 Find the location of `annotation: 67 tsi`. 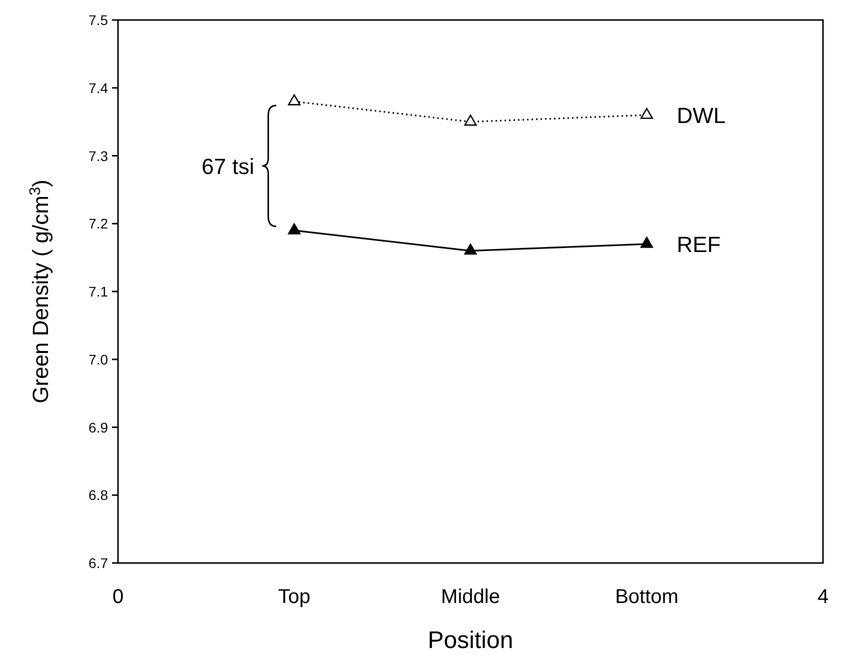

annotation: 67 tsi is located at coordinates (228, 166).